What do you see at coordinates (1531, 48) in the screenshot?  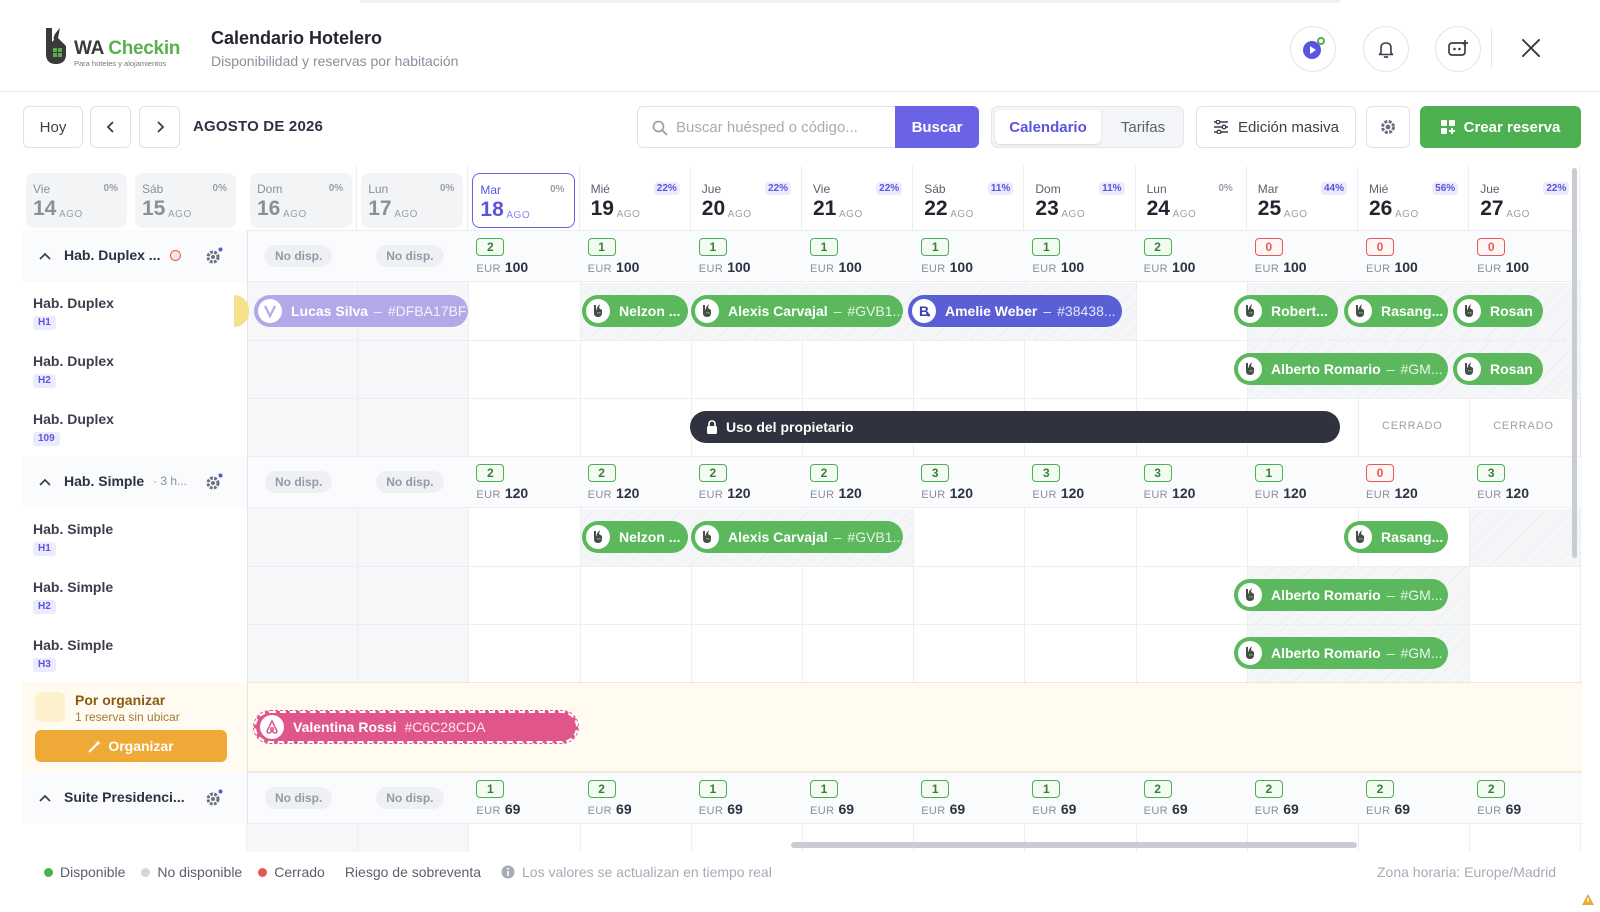 I see `close-button` at bounding box center [1531, 48].